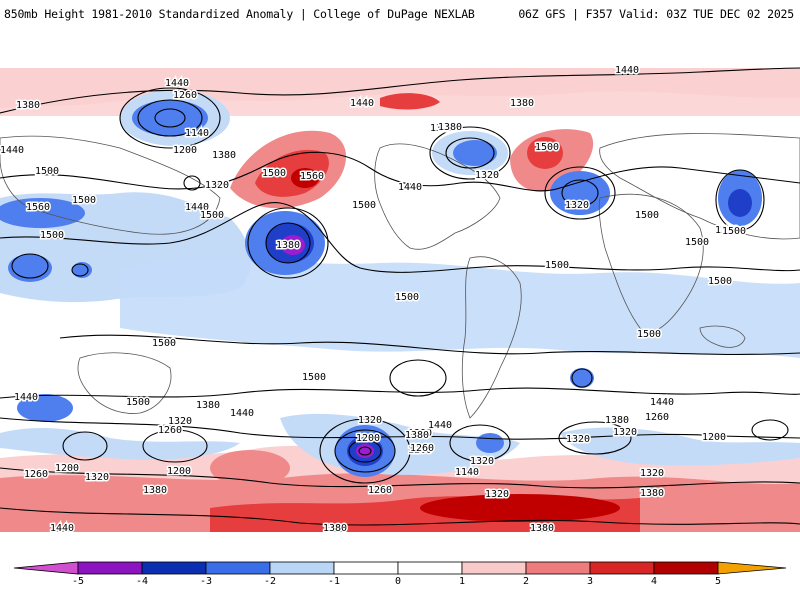 The width and height of the screenshot is (800, 600). What do you see at coordinates (590, 581) in the screenshot?
I see `colorbar-tick-label: 3` at bounding box center [590, 581].